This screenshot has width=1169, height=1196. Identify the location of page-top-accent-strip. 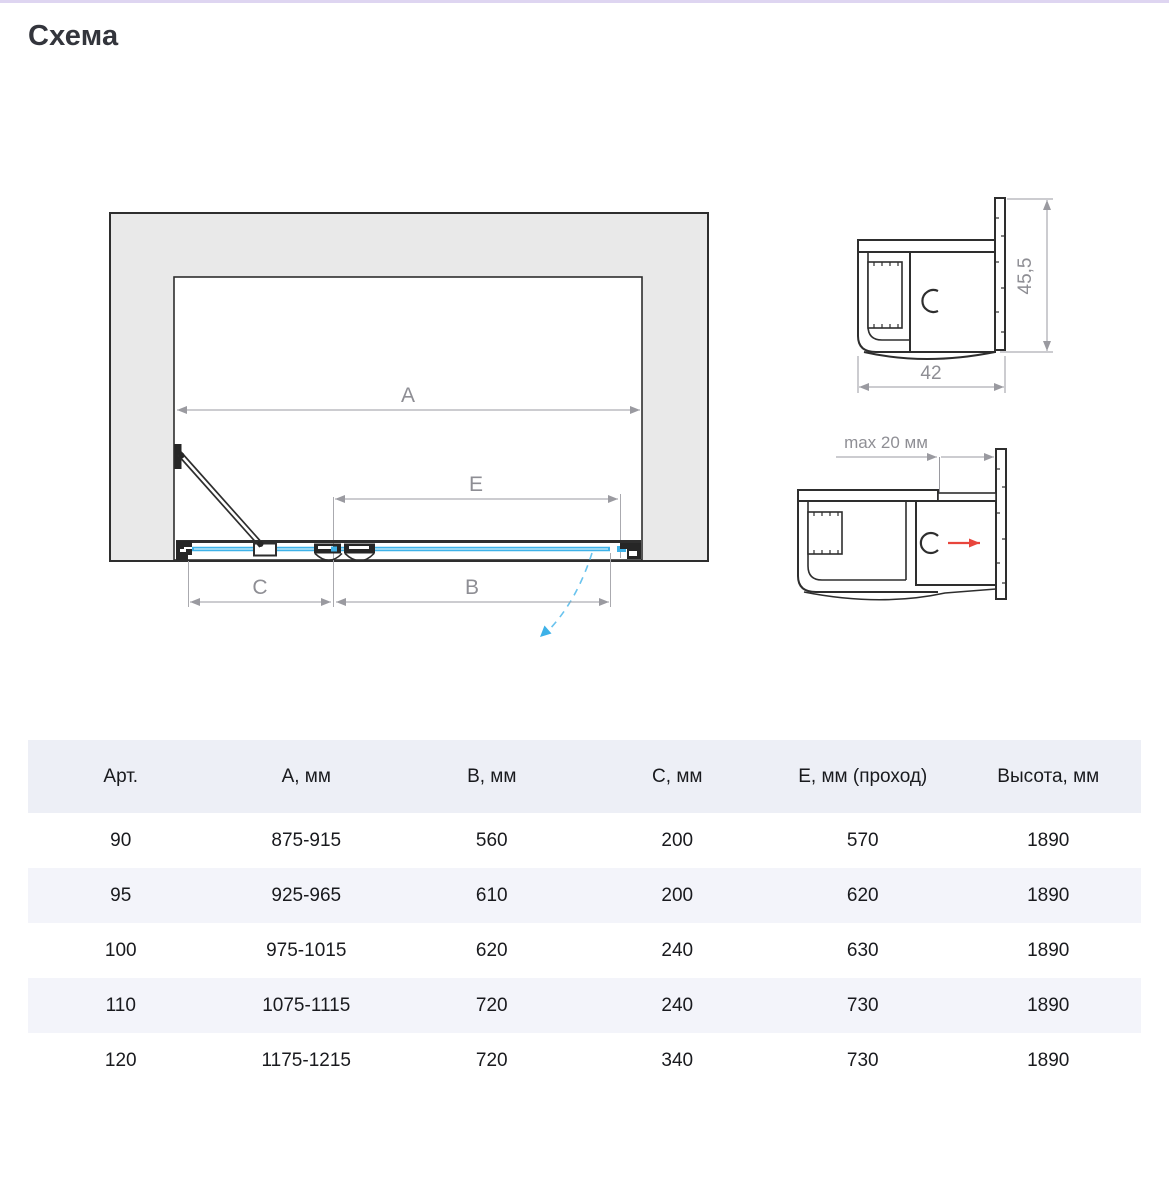
(584, 1).